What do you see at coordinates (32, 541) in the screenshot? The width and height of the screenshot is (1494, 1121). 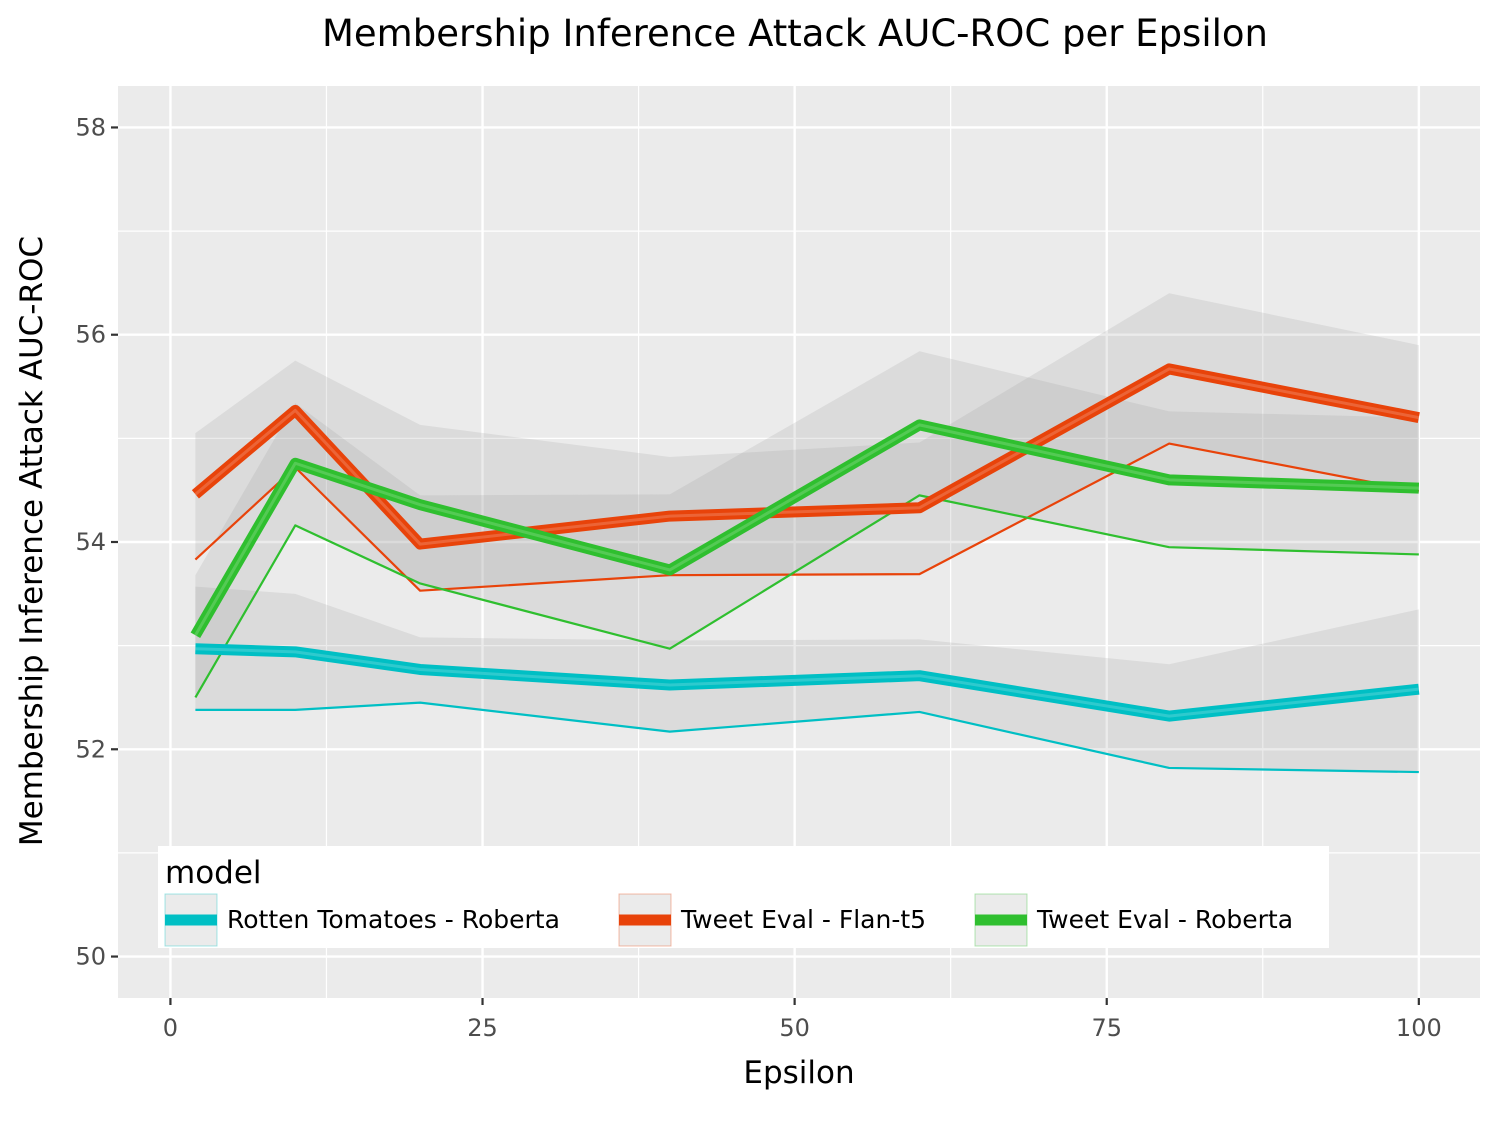 I see `y-axis-title: Membership Inference Attack AUC-ROC` at bounding box center [32, 541].